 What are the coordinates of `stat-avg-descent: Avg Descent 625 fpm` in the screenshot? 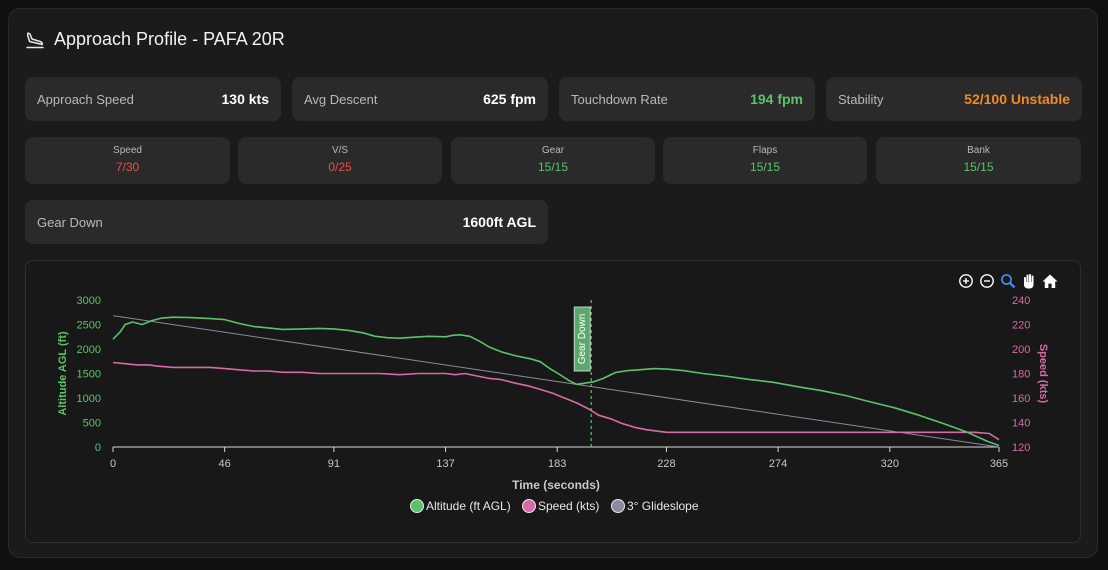 It's located at (420, 99).